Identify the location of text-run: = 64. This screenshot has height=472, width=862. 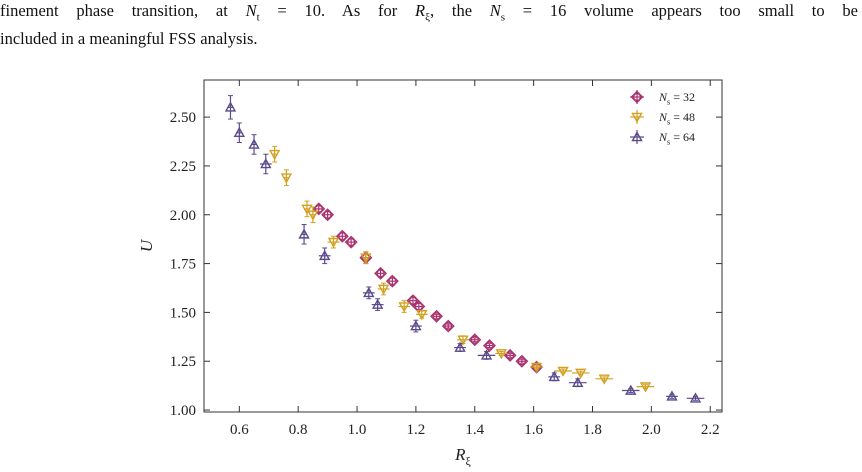
(682, 137).